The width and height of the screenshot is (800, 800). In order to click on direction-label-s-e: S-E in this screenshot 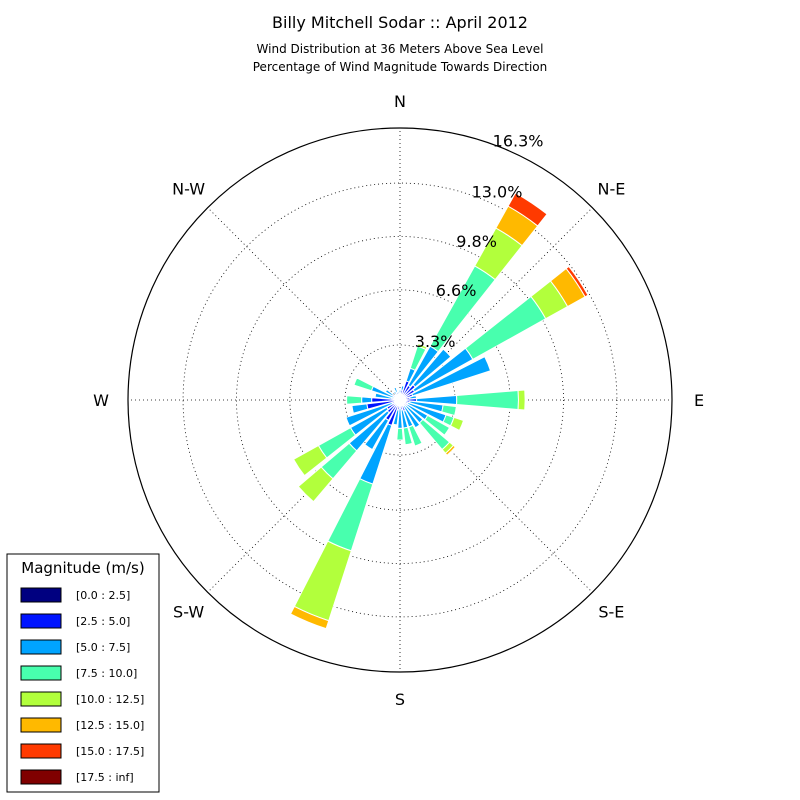, I will do `click(611, 611)`.